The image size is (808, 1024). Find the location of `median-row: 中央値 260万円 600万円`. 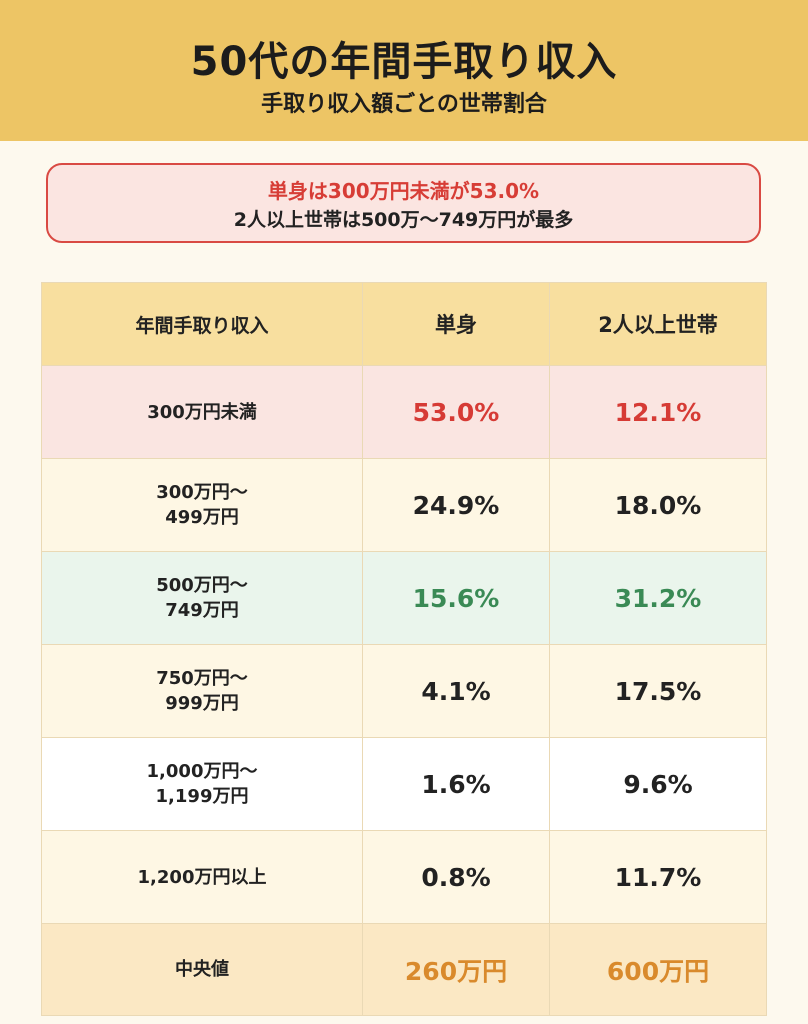

median-row: 中央値 260万円 600万円 is located at coordinates (404, 969).